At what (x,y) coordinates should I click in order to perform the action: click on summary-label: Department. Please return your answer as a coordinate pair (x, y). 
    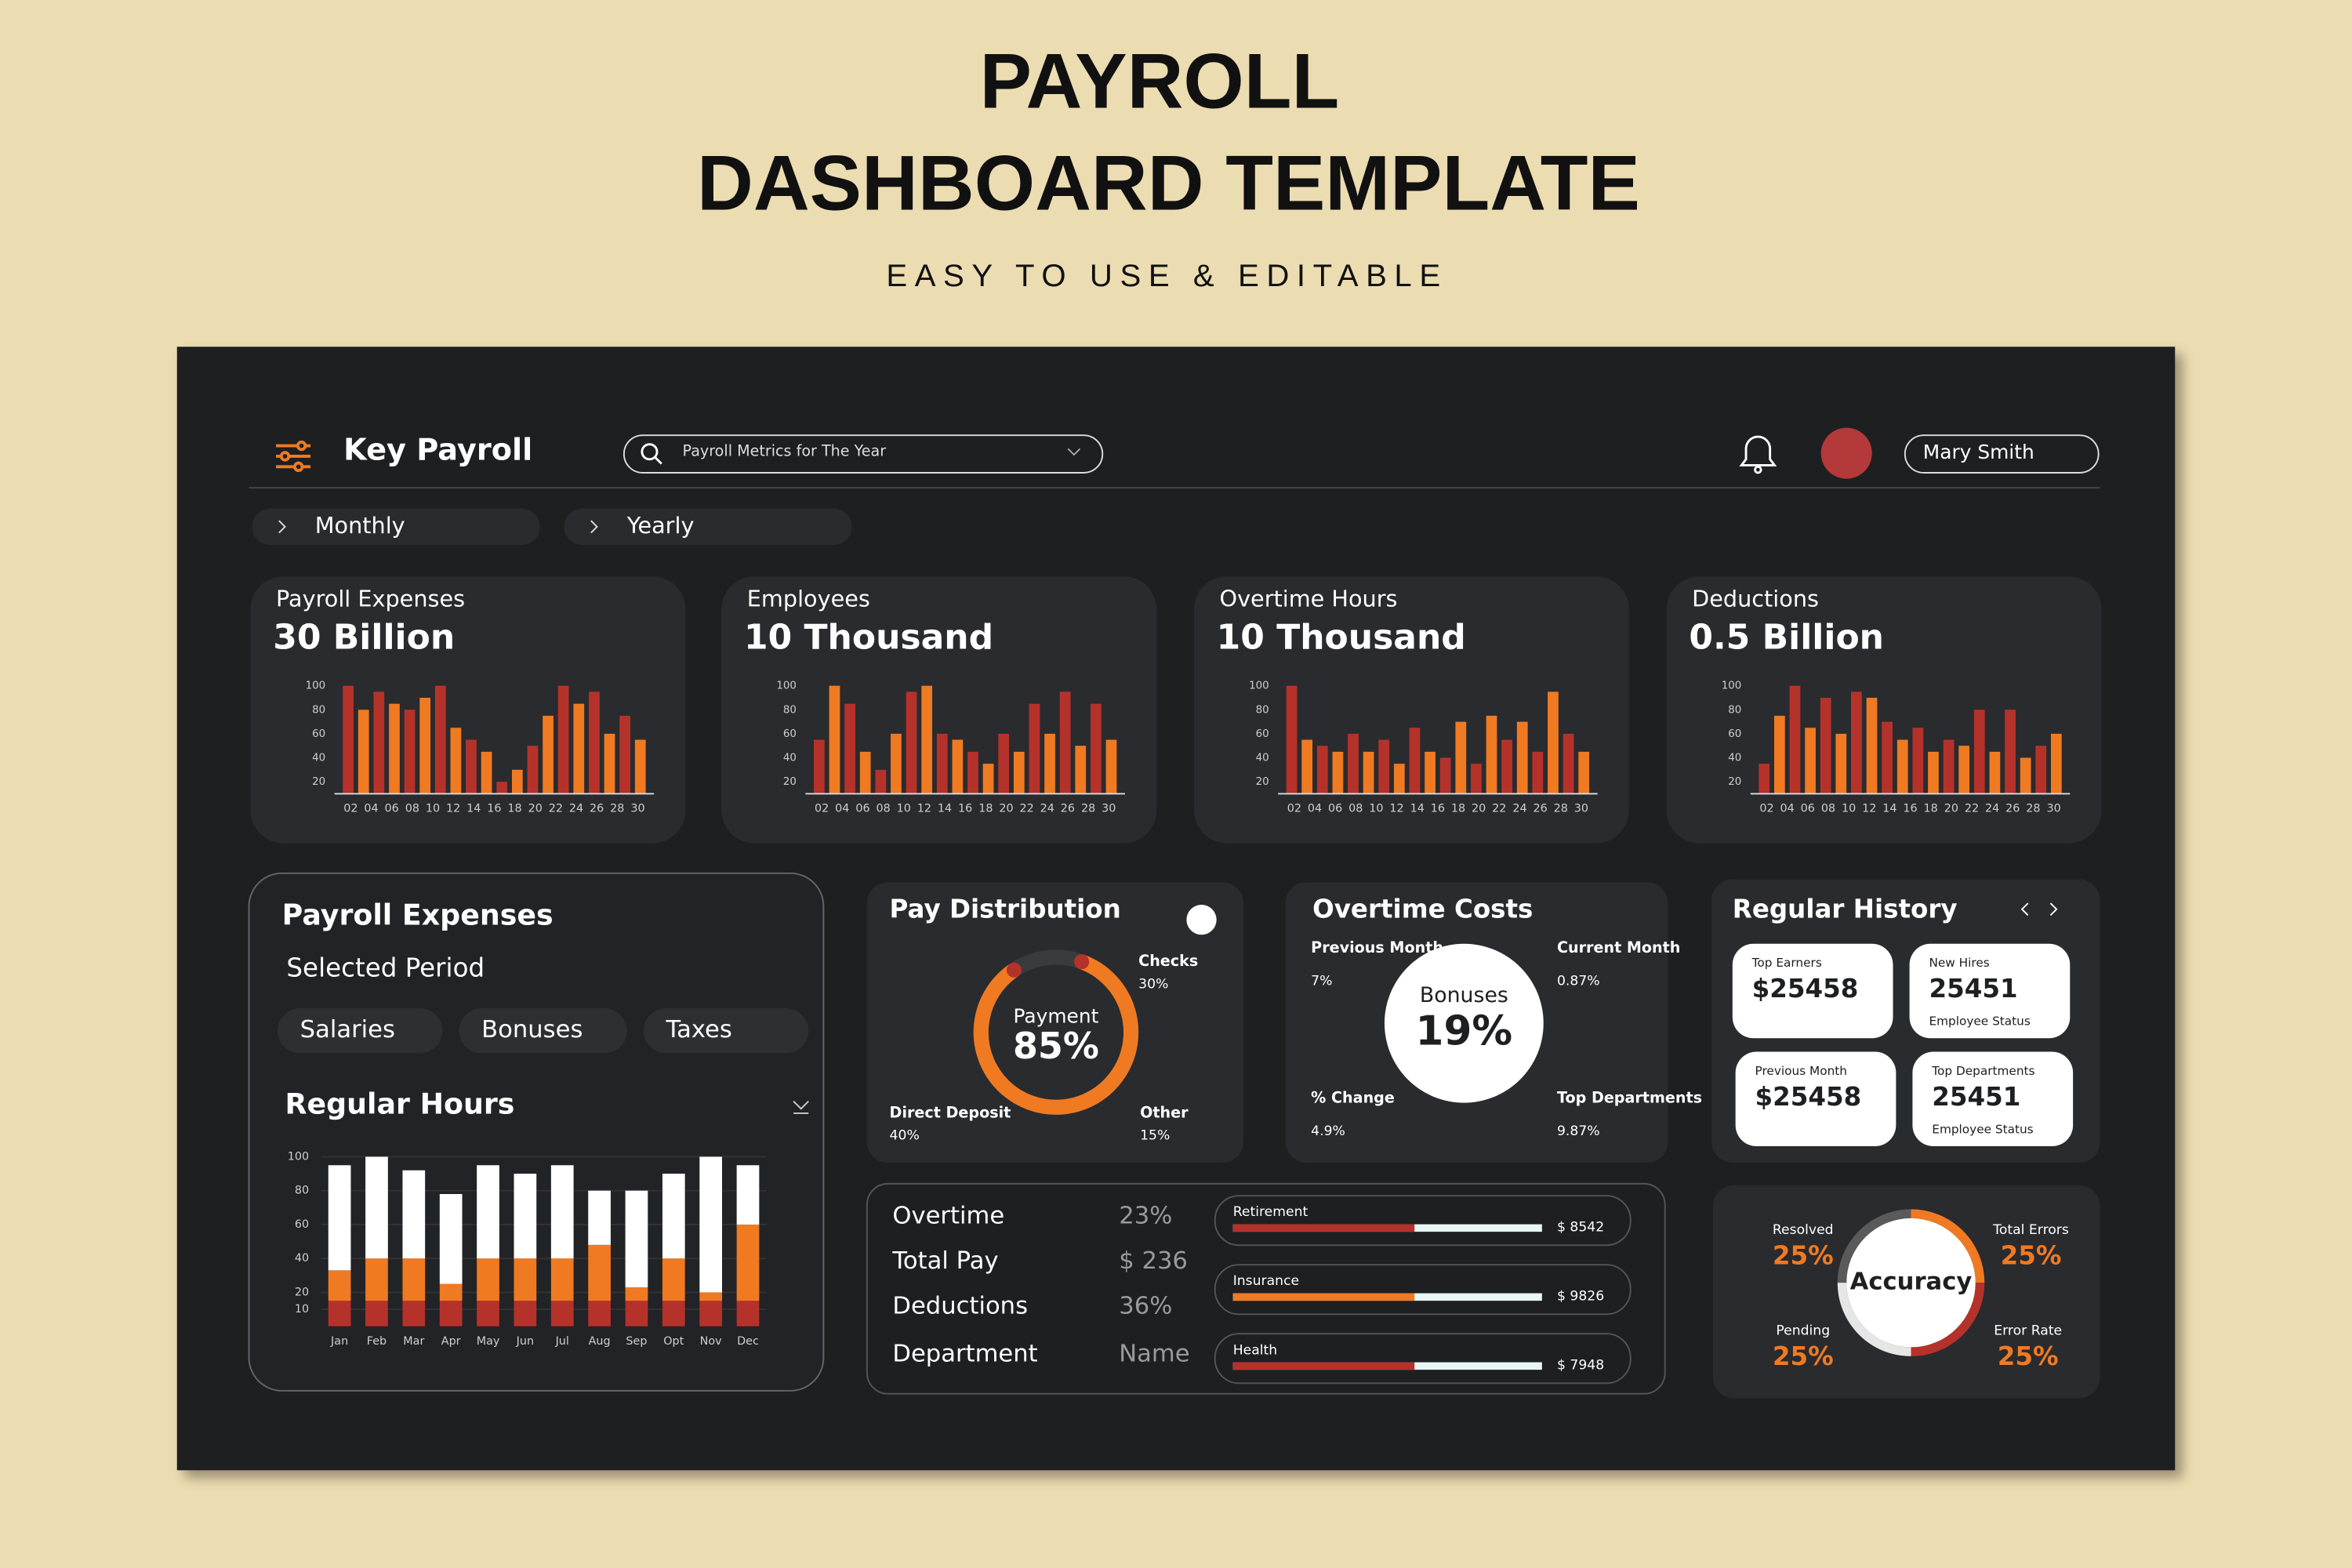
    Looking at the image, I should click on (964, 1353).